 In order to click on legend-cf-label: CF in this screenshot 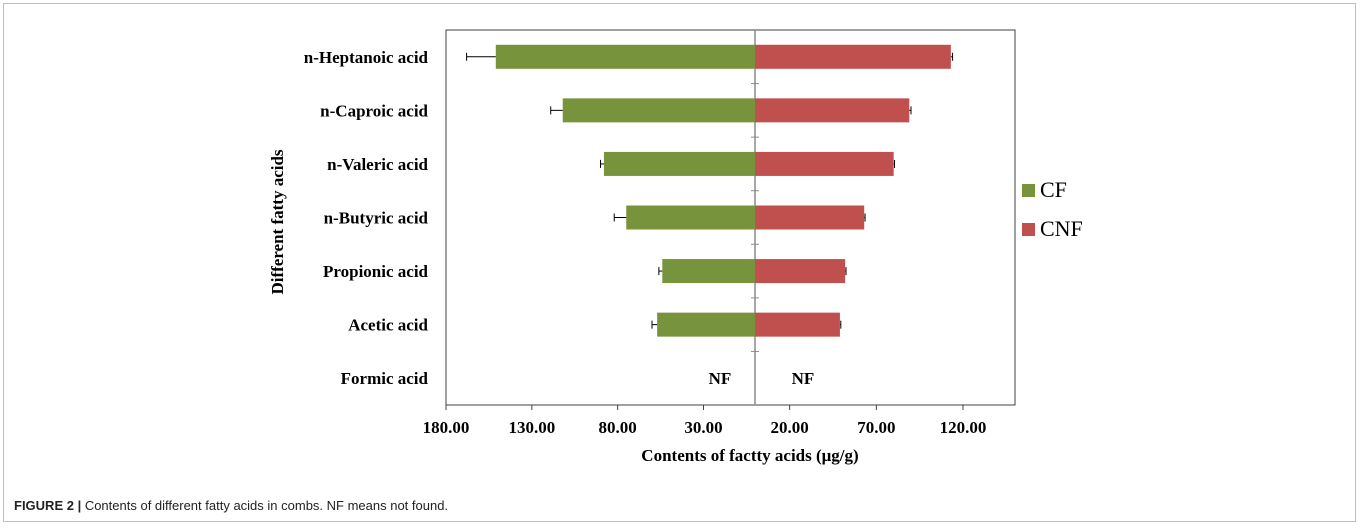, I will do `click(1053, 189)`.